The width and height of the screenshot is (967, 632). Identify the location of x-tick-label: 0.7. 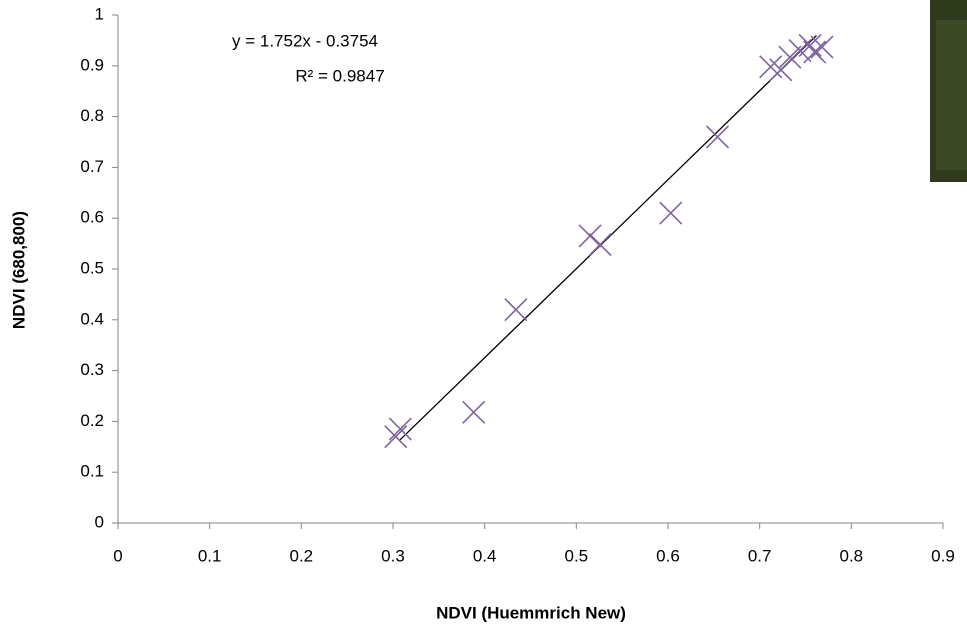
(760, 555).